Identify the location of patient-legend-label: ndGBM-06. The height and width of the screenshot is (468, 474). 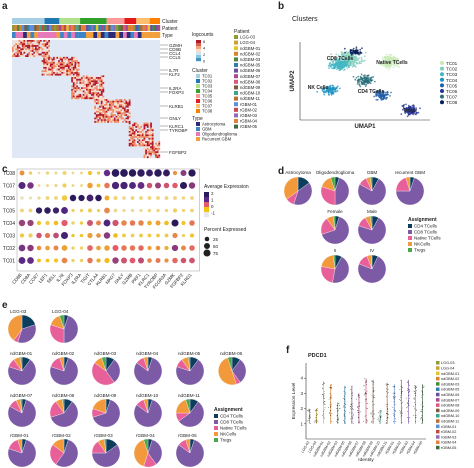
(250, 70).